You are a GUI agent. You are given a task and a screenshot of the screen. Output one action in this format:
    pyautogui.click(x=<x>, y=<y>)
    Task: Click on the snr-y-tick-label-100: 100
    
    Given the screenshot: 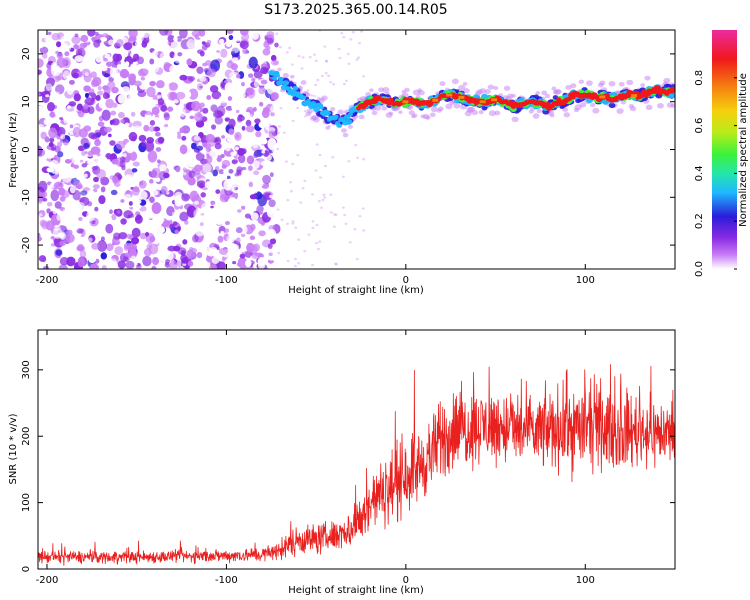 What is the action you would take?
    pyautogui.click(x=26, y=502)
    